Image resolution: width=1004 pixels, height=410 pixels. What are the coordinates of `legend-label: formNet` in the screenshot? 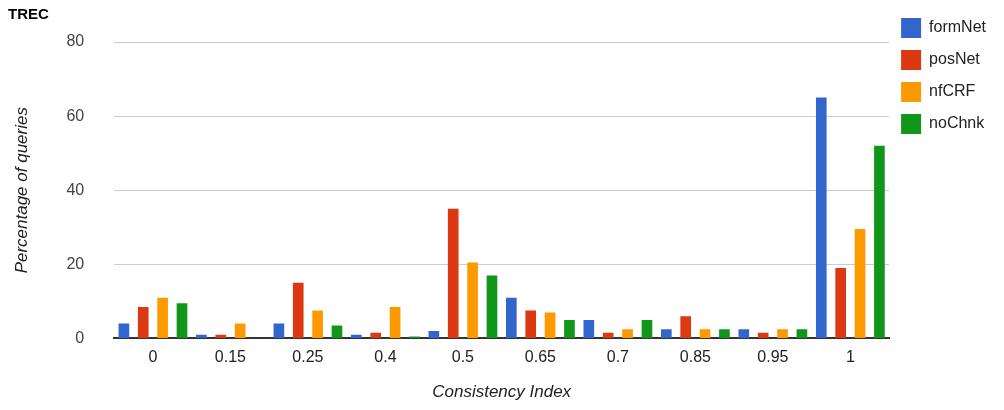 It's located at (958, 27).